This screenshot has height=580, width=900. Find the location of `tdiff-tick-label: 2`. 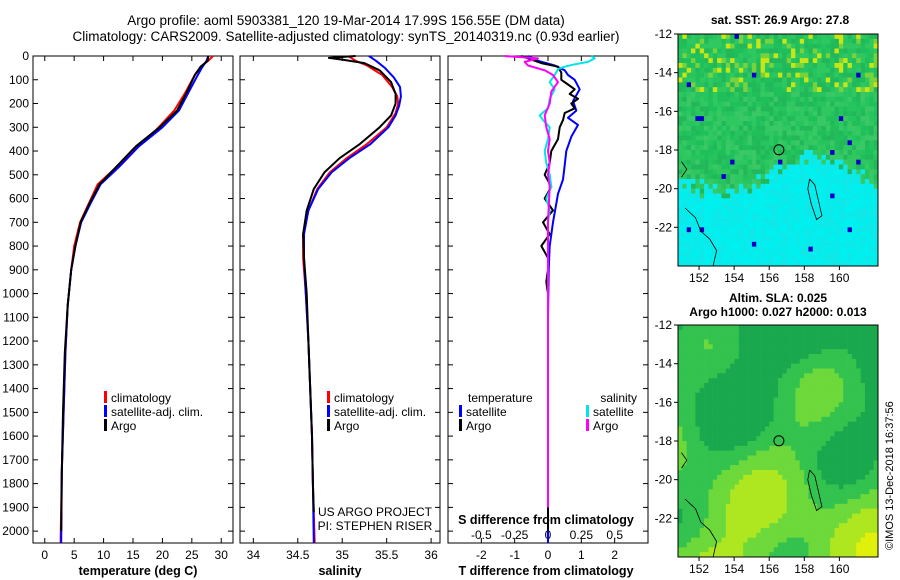

tdiff-tick-label: 2 is located at coordinates (614, 555).